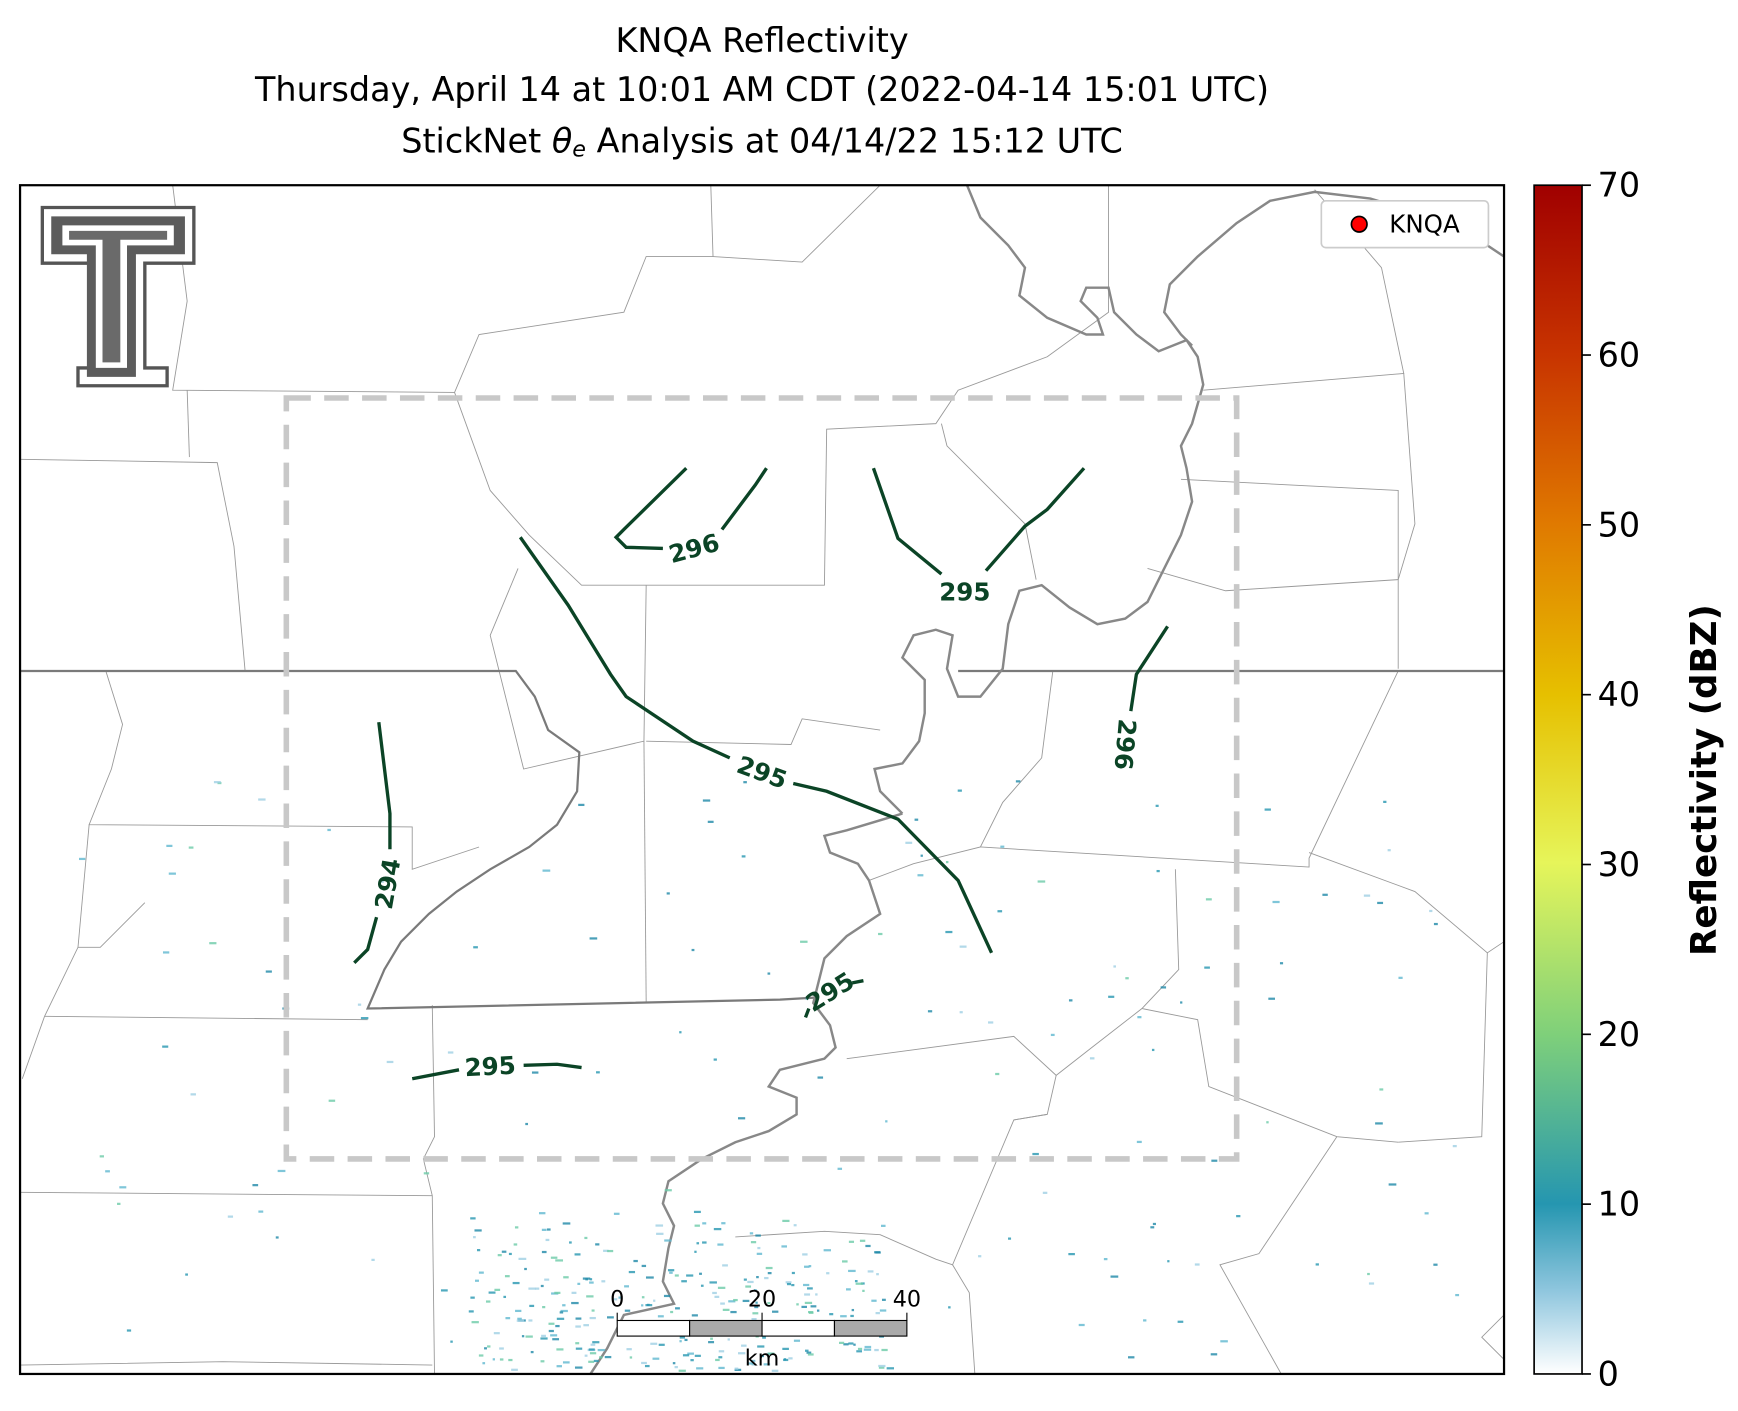 The image size is (1738, 1411). I want to click on colorbar-ramp, so click(1558, 779).